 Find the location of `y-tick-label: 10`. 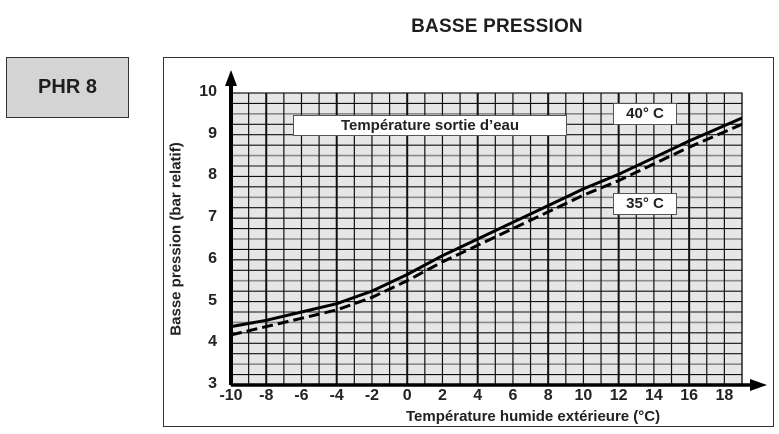

y-tick-label: 10 is located at coordinates (208, 91).